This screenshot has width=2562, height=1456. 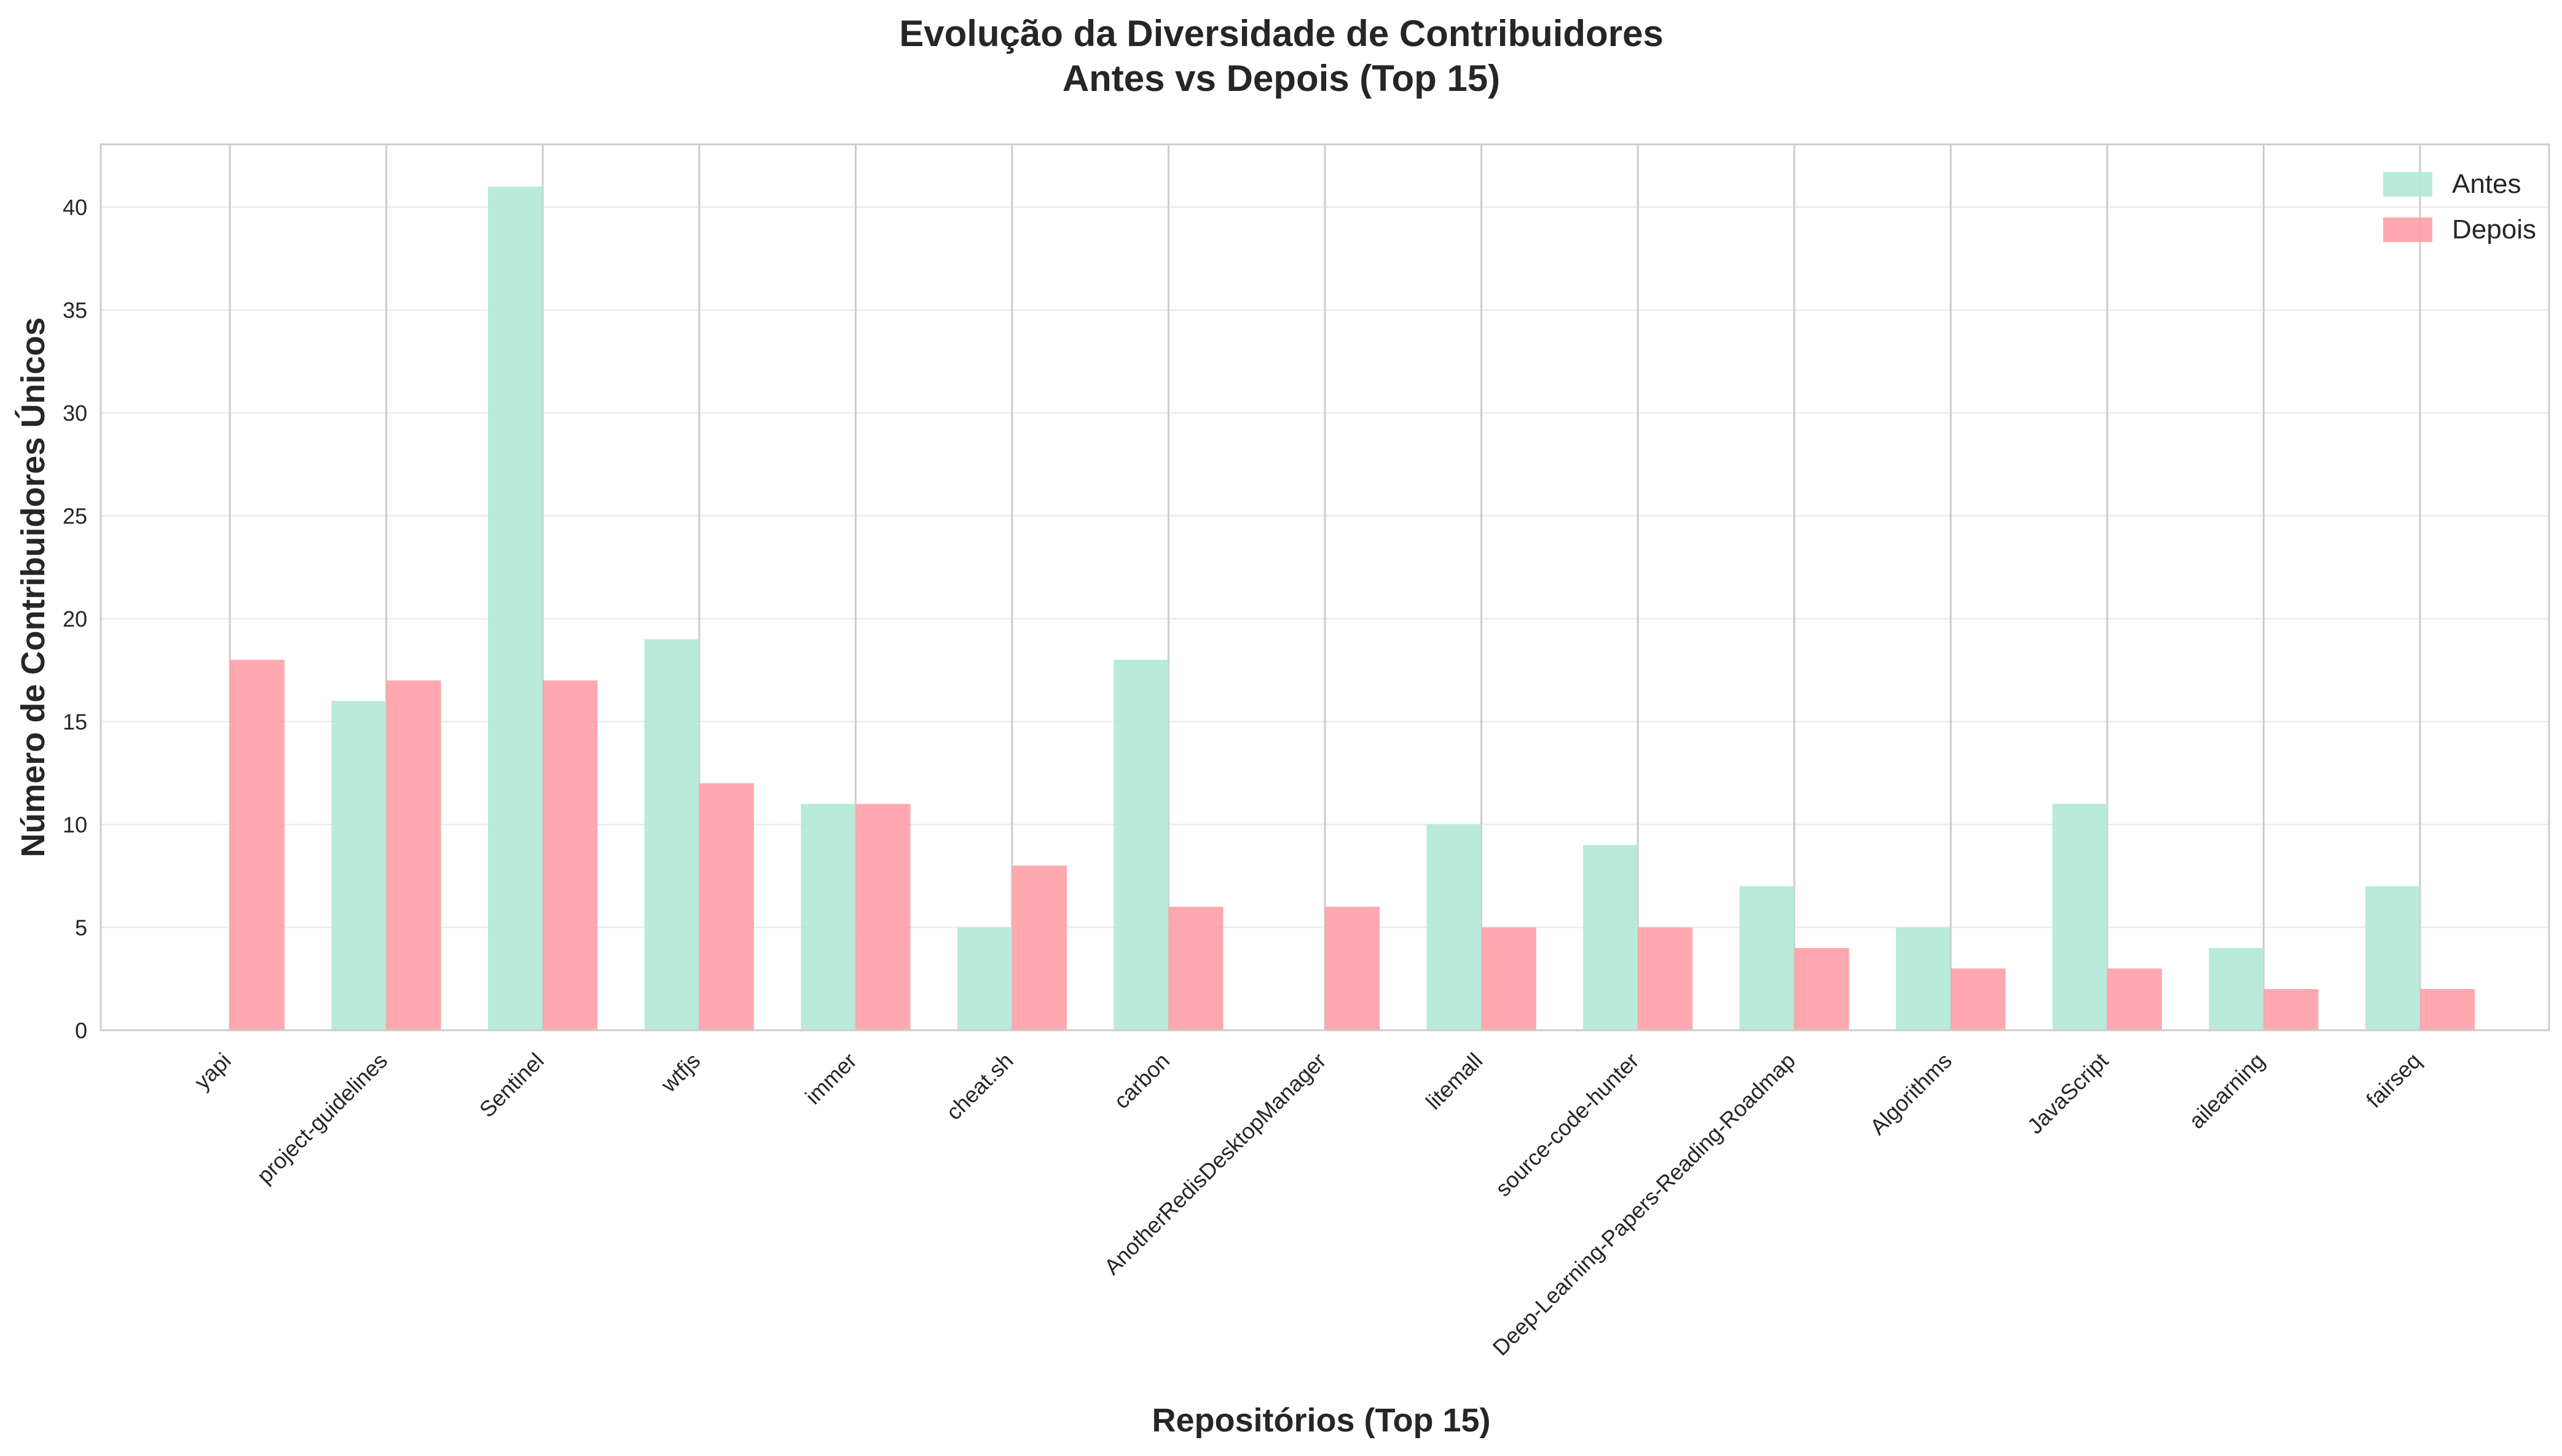 What do you see at coordinates (81, 1030) in the screenshot?
I see `y-tick-label: 0` at bounding box center [81, 1030].